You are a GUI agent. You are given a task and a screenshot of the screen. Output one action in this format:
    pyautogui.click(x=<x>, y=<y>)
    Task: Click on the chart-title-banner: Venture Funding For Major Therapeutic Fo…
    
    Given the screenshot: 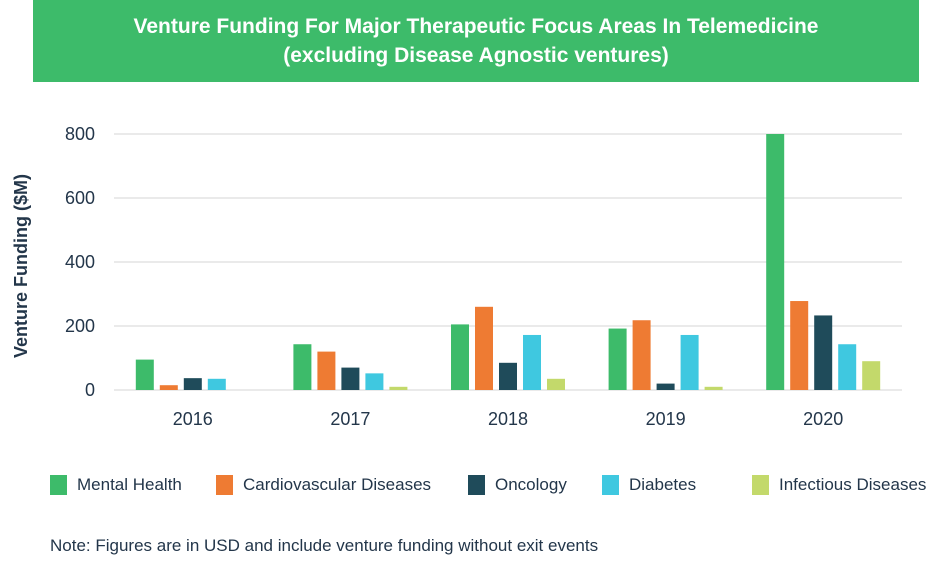 What is the action you would take?
    pyautogui.click(x=476, y=41)
    